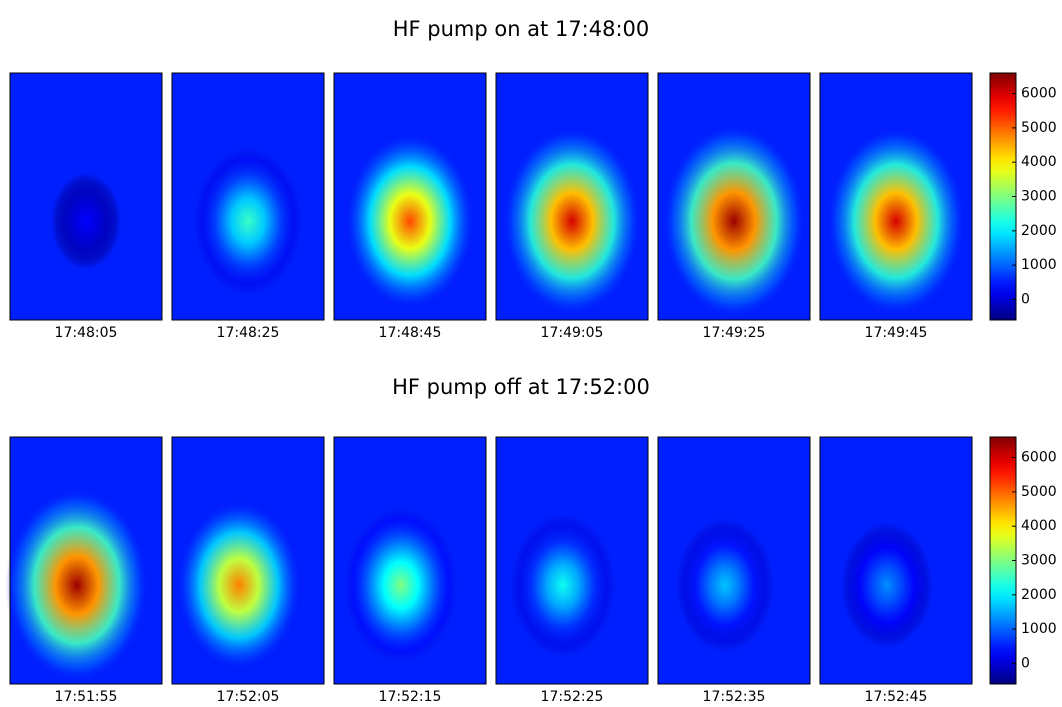 The height and width of the screenshot is (707, 1062). Describe the element at coordinates (410, 333) in the screenshot. I see `panel-label: 17:48:45` at that location.